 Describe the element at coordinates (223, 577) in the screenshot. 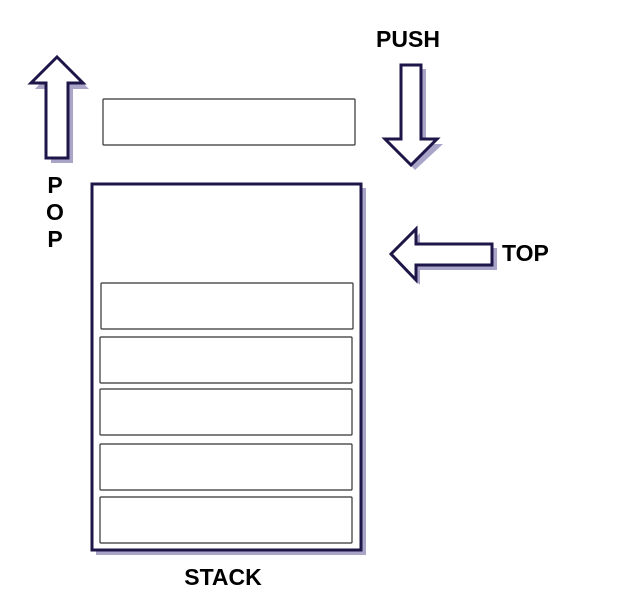

I see `stack-label: STACK` at that location.